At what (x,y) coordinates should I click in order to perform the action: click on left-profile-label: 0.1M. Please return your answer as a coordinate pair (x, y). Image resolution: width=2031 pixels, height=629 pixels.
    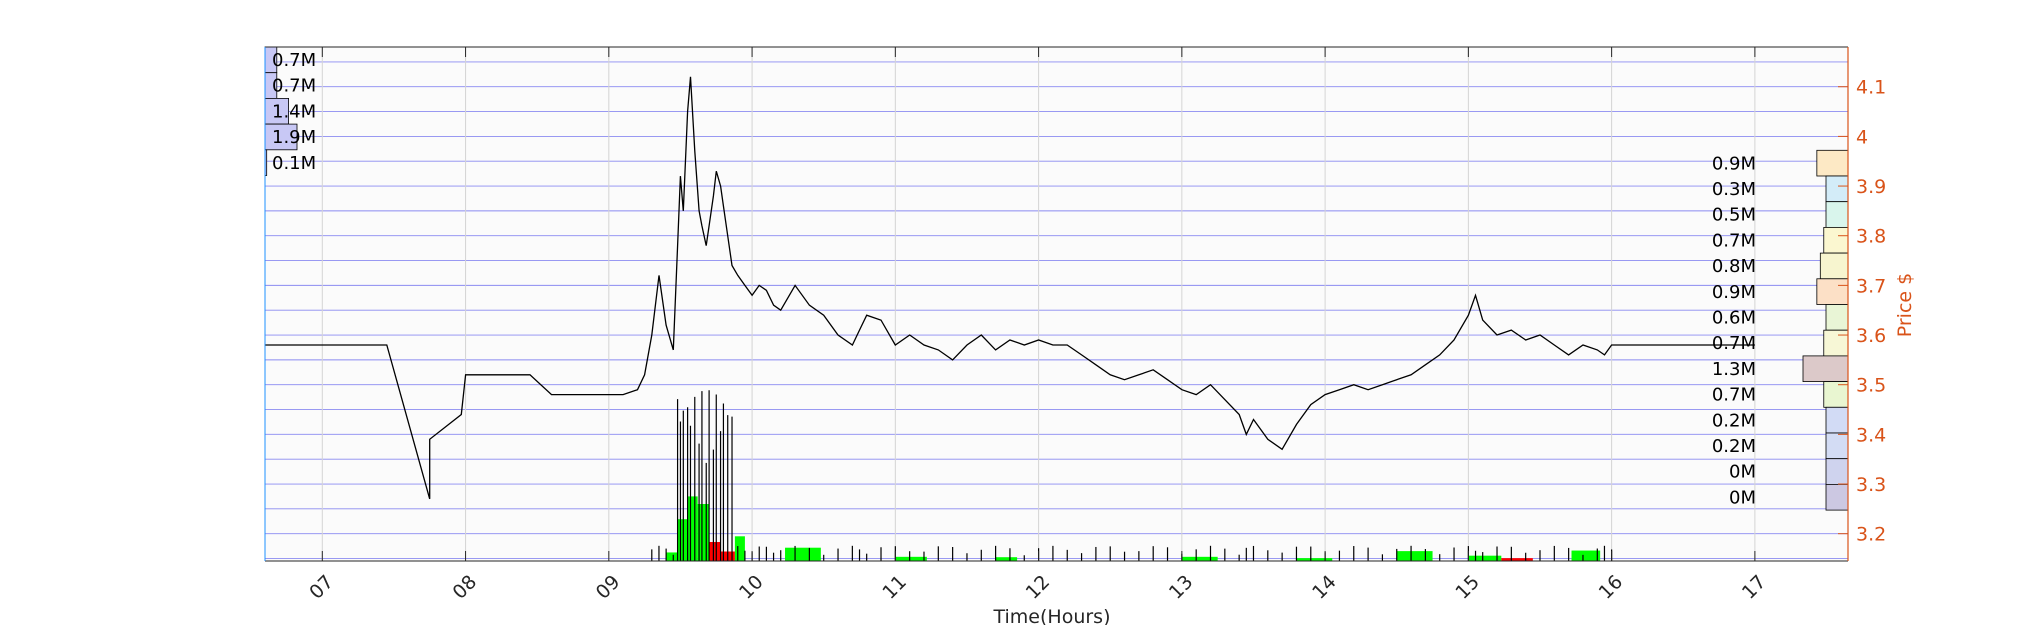
    Looking at the image, I should click on (294, 163).